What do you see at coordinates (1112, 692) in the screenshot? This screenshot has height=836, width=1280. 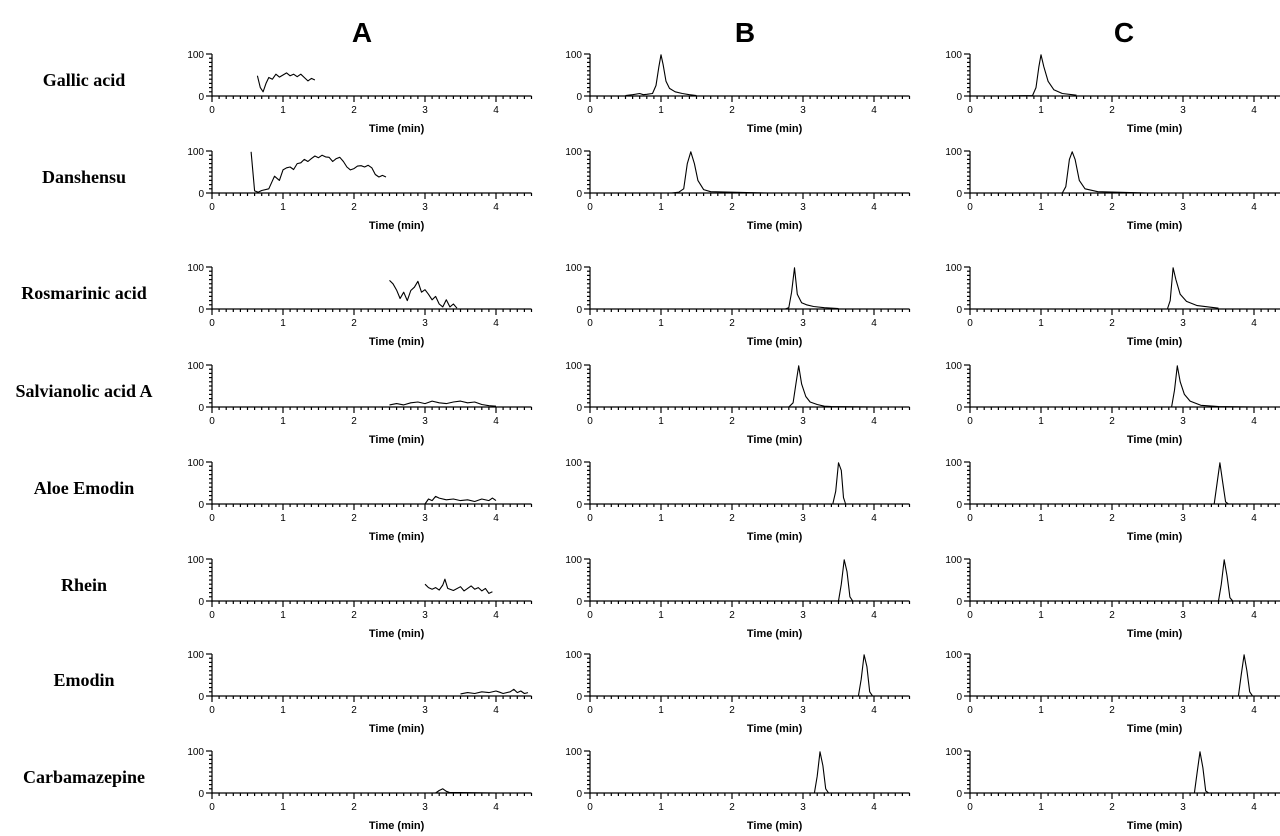 I see `panel-c-7: 0 1 2 3 4 0 100 Time (min)` at bounding box center [1112, 692].